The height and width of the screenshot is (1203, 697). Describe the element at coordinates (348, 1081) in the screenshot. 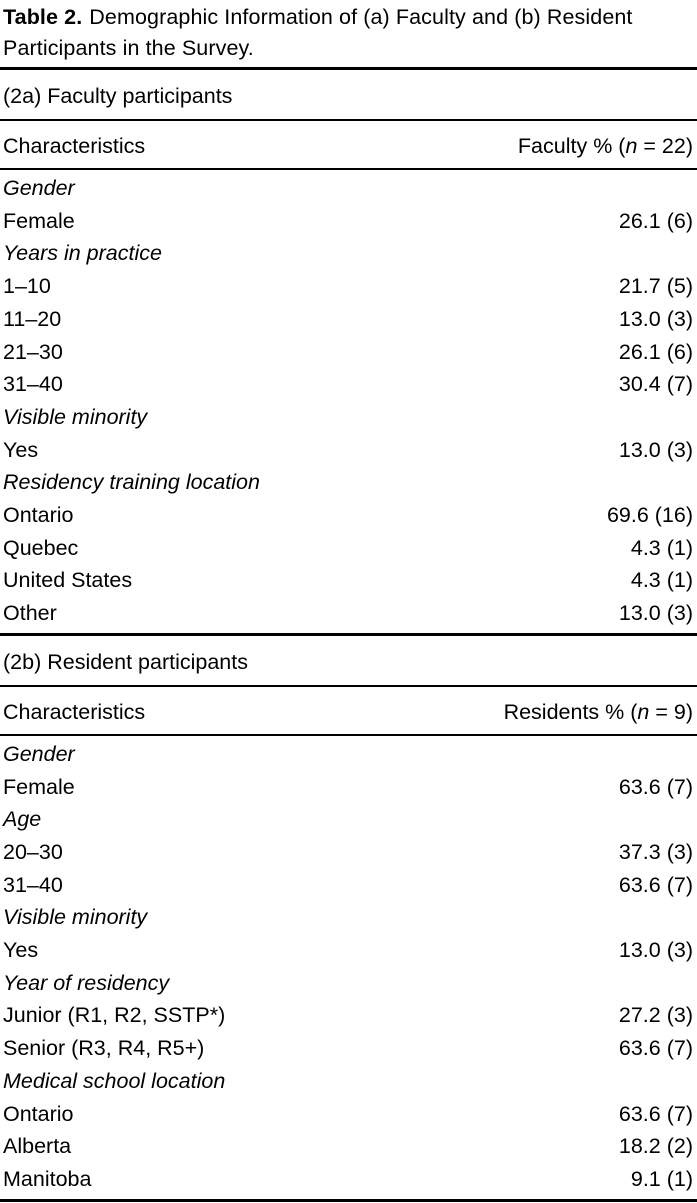

I see `category-row: Medical school location` at that location.